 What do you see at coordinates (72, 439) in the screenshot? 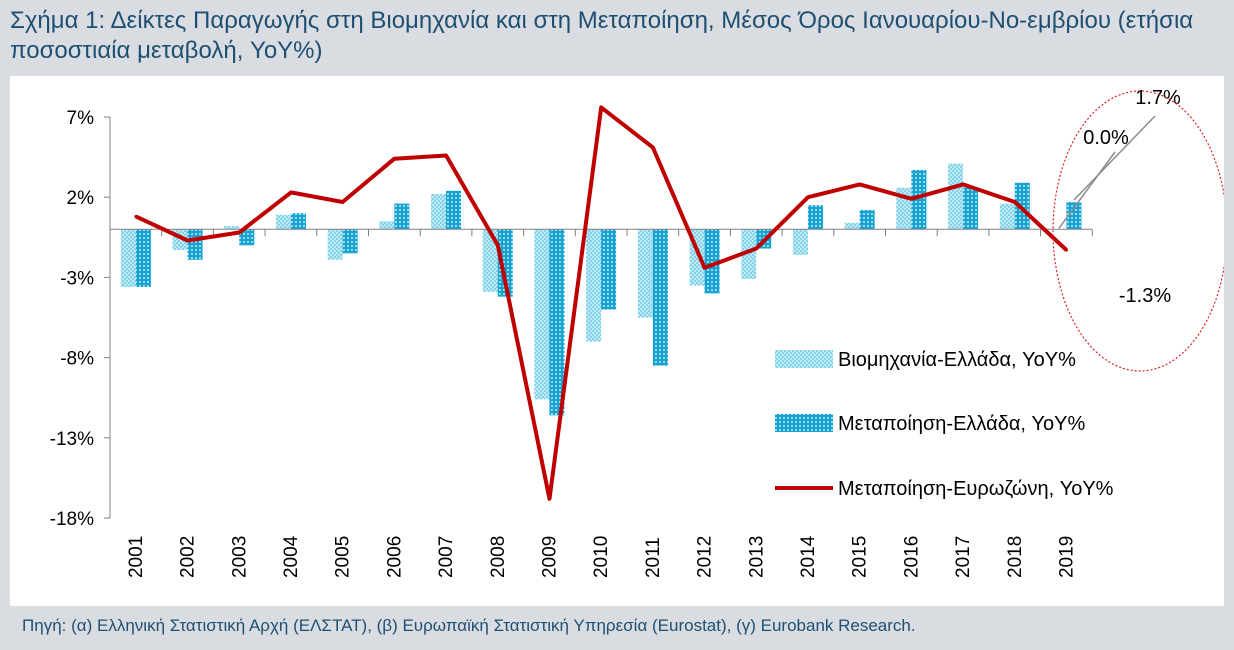
I see `y-tick-label: -13%` at bounding box center [72, 439].